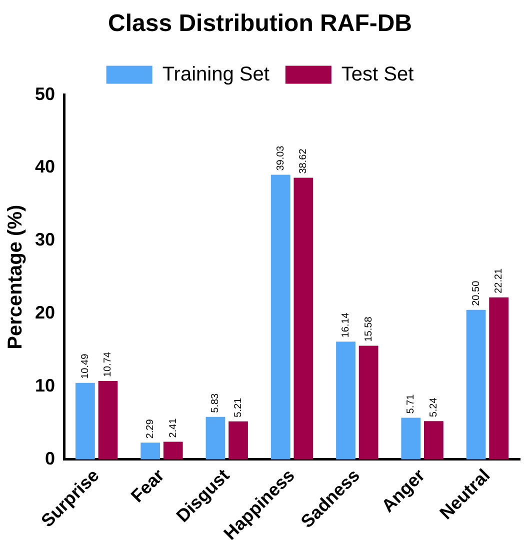  Describe the element at coordinates (45, 240) in the screenshot. I see `y-tick-label: 30` at that location.